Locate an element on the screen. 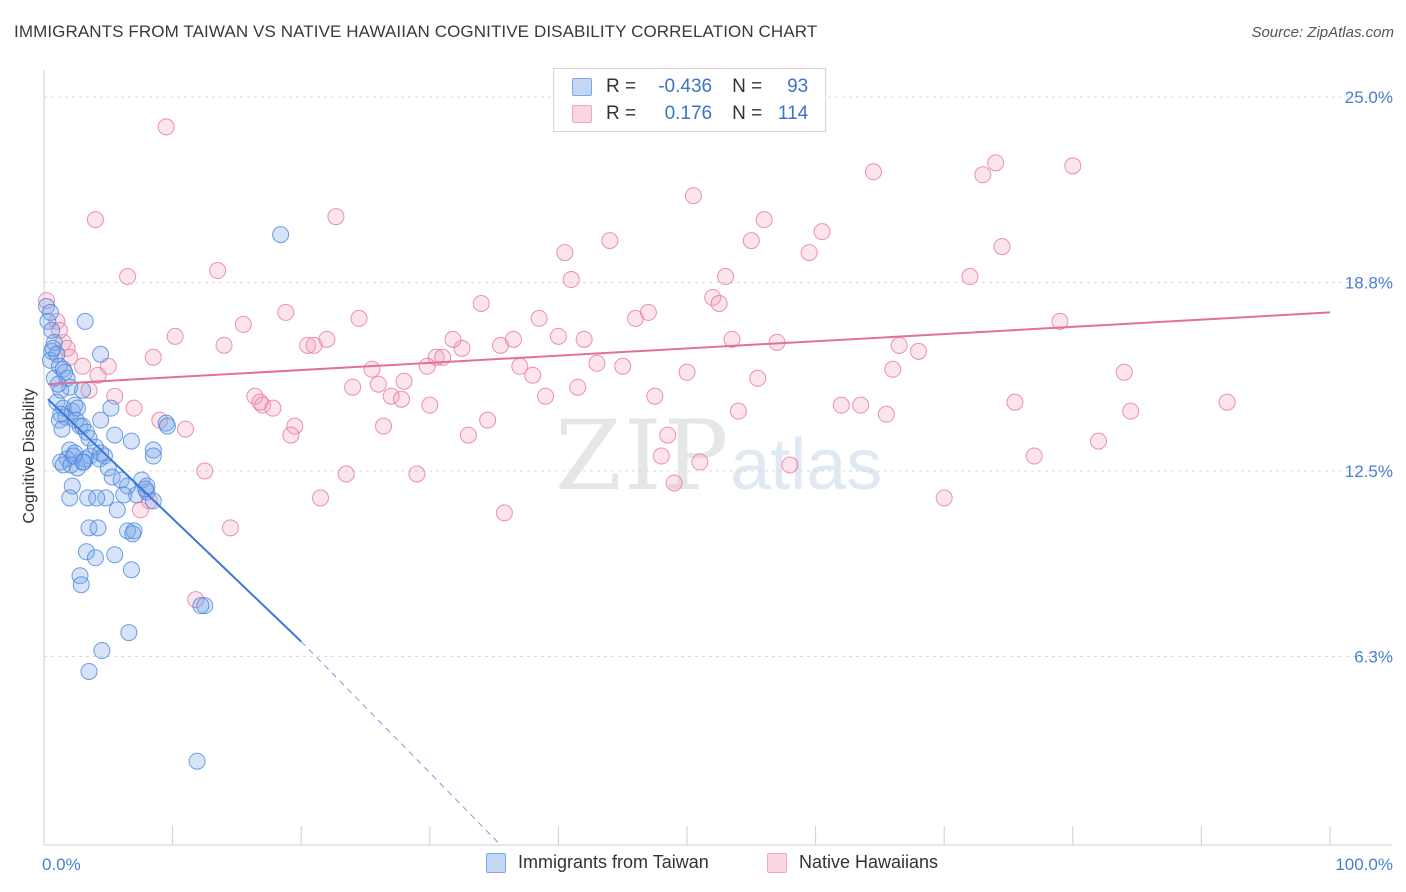  bottom-legend-taiwan: Immigrants from Taiwan is located at coordinates (597, 862).